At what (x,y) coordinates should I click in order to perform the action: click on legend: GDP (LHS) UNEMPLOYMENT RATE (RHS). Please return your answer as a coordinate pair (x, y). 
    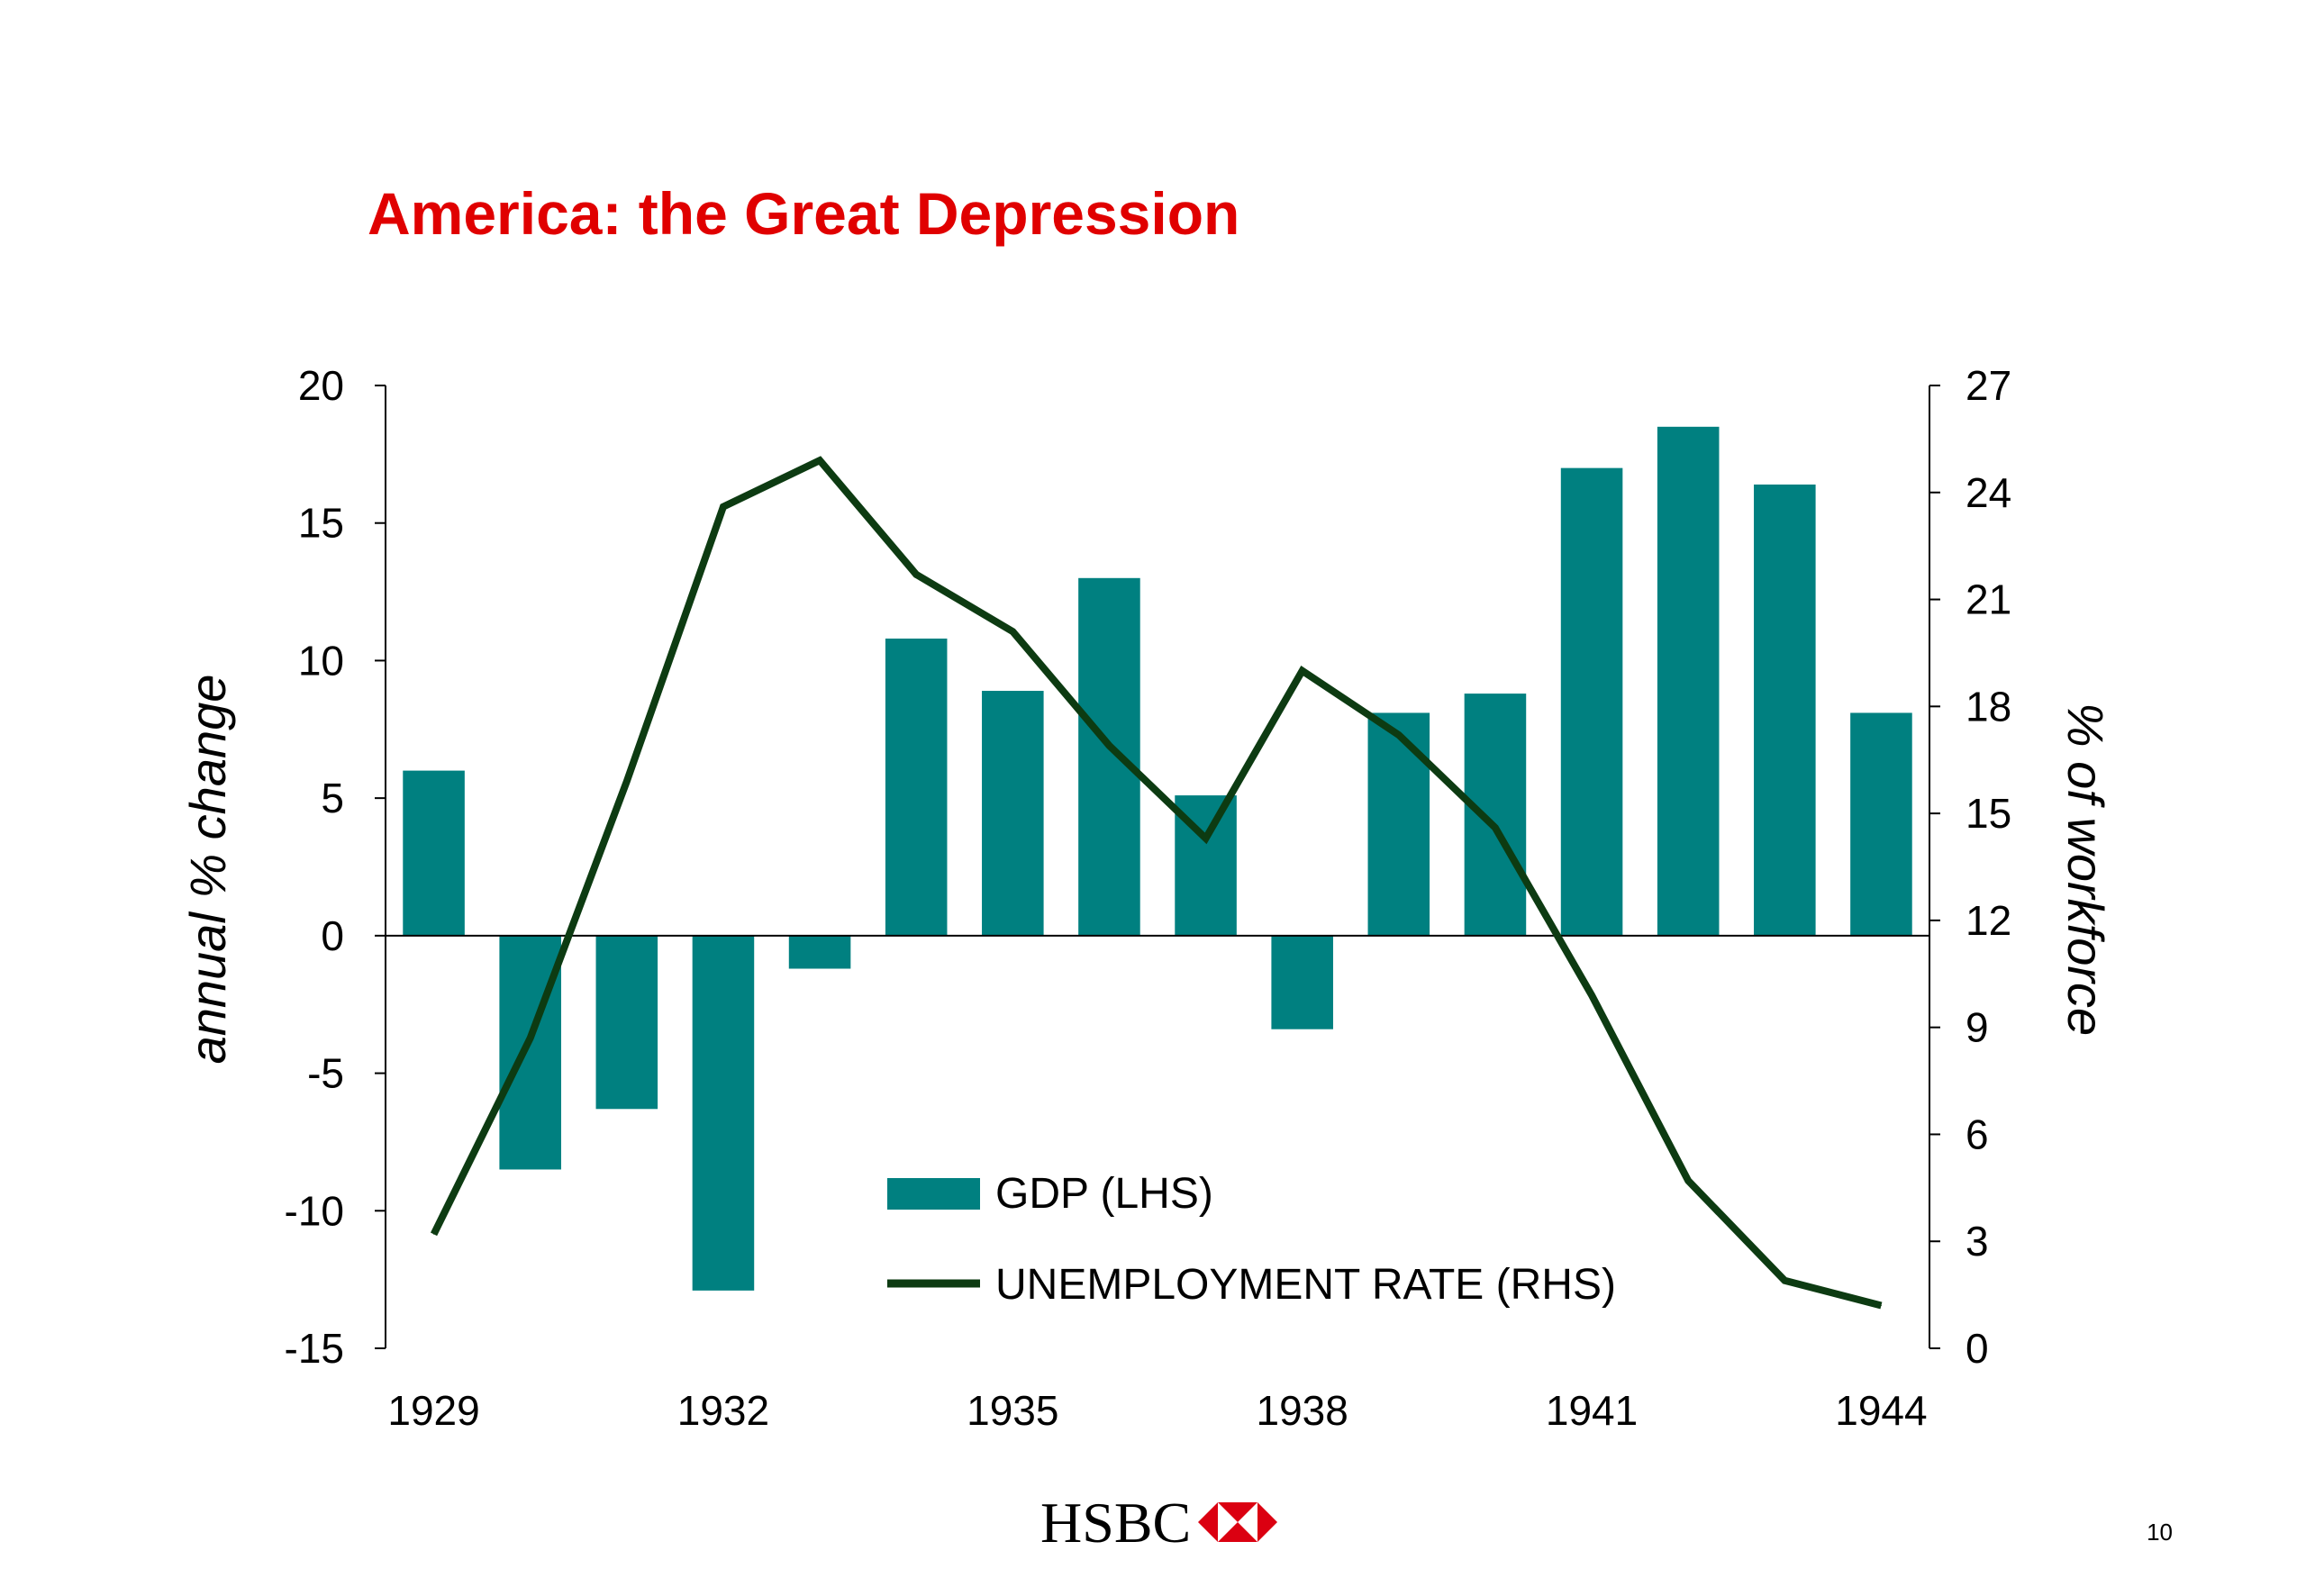
    Looking at the image, I should click on (1251, 1239).